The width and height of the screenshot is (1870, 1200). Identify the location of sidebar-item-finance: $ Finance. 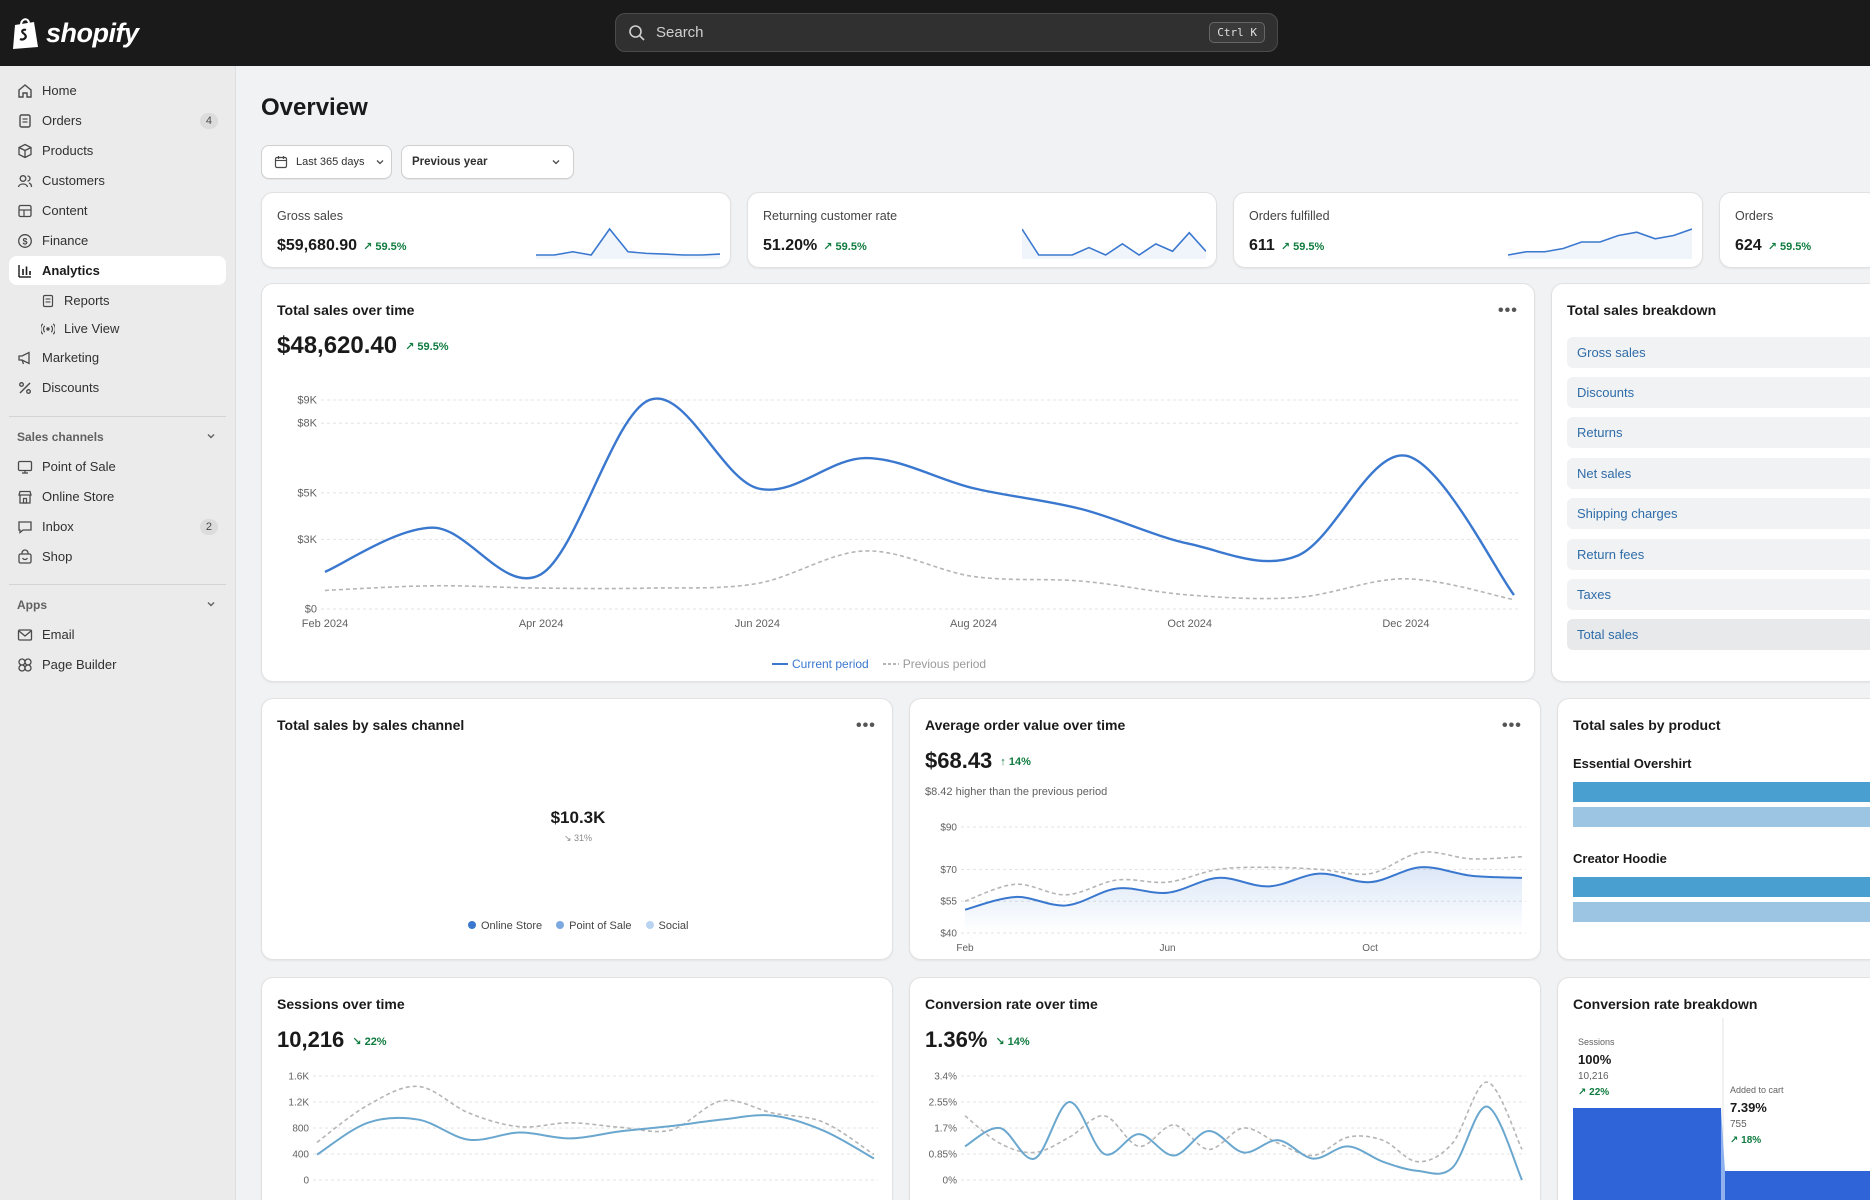
(117, 240).